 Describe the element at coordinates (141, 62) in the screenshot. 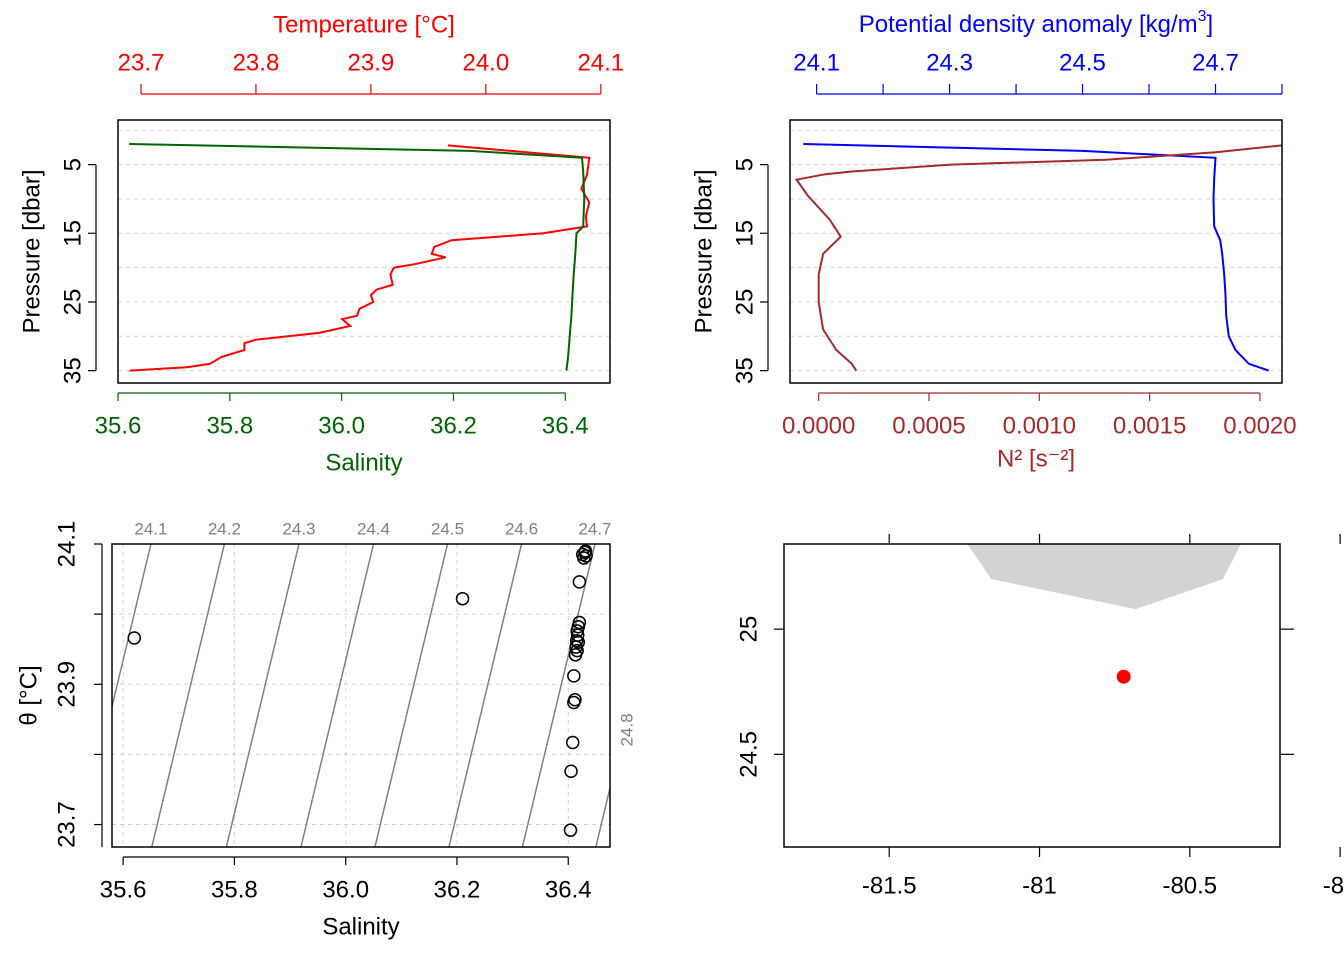

I see `x-top-tick-label: 23.7` at that location.